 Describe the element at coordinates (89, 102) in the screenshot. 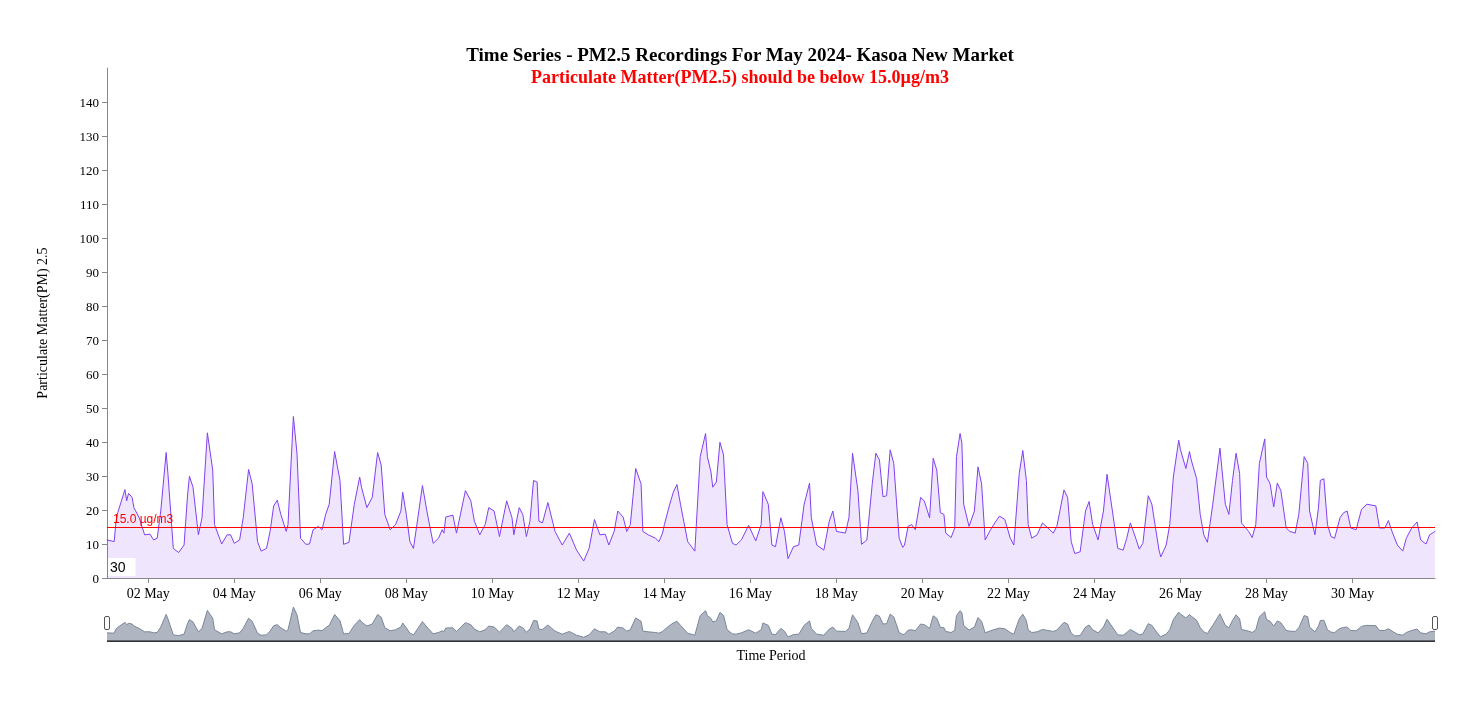

I see `y-tick-label: 140` at that location.